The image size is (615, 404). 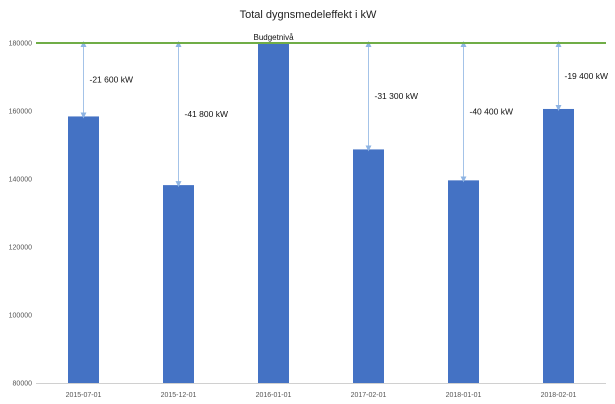 I want to click on x-tick-label: 2016-01-01, so click(x=274, y=395).